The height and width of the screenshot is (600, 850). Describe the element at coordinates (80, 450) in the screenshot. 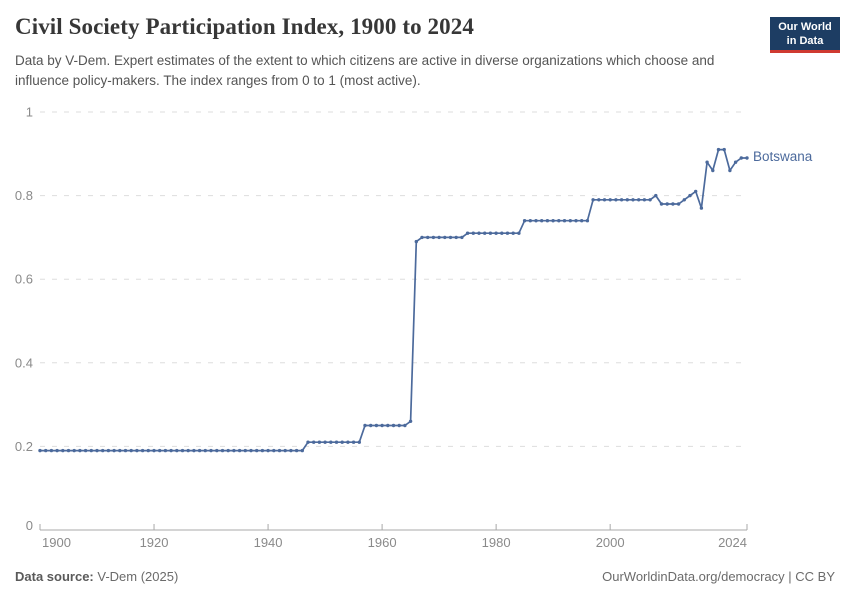

I see `data-point-1907` at that location.